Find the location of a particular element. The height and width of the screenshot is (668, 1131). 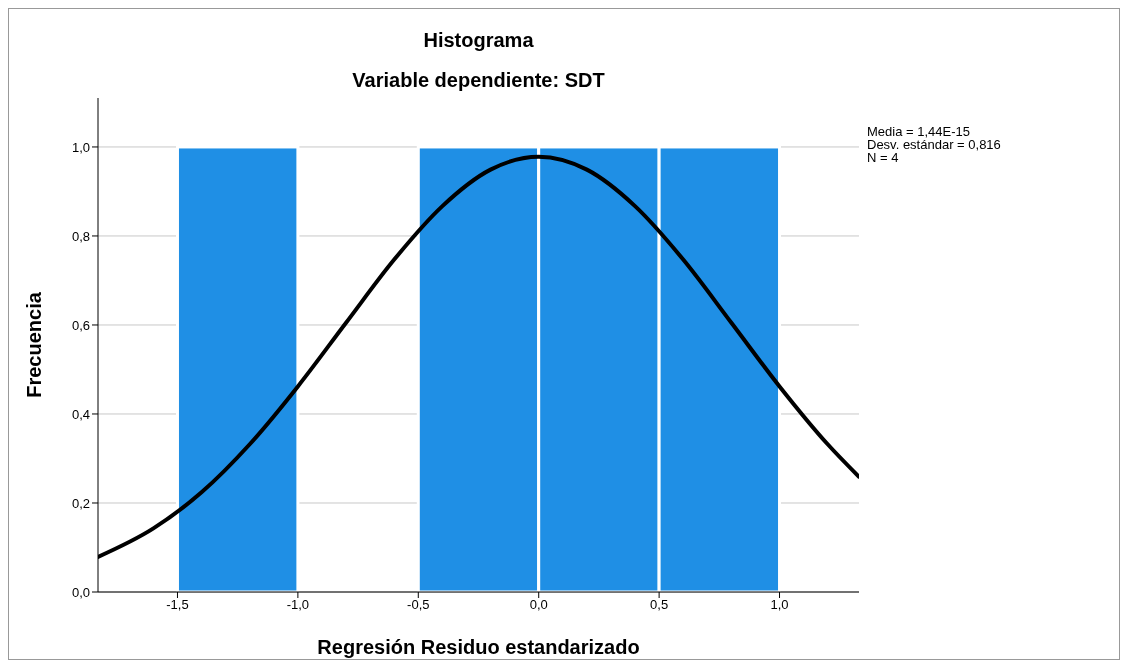

chart-title: Histograma is located at coordinates (478, 40).